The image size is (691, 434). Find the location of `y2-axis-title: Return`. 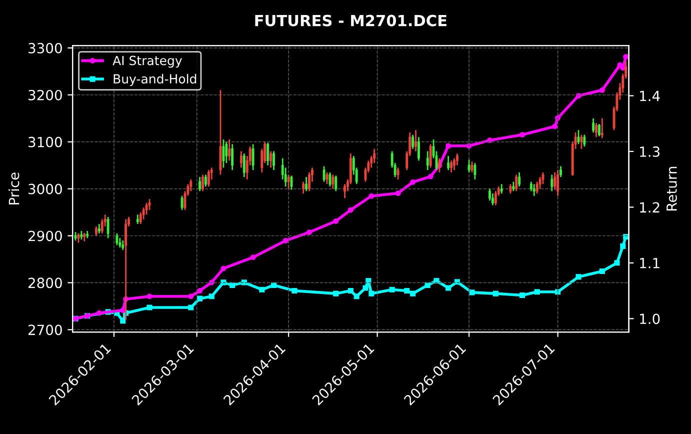

y2-axis-title: Return is located at coordinates (671, 188).